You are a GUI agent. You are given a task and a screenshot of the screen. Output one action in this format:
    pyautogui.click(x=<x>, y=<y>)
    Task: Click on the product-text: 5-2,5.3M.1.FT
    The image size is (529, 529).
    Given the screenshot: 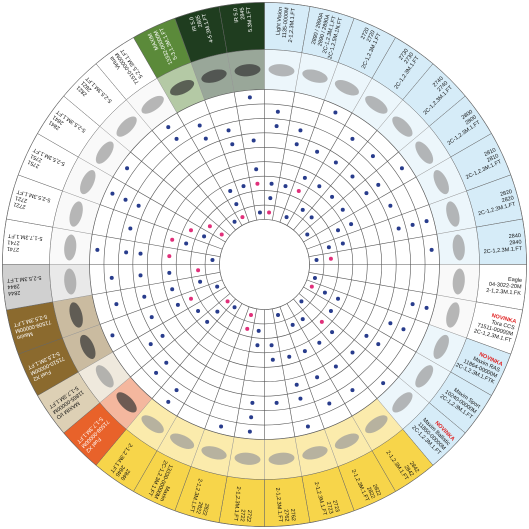 What is the action you would take?
    pyautogui.click(x=24, y=278)
    